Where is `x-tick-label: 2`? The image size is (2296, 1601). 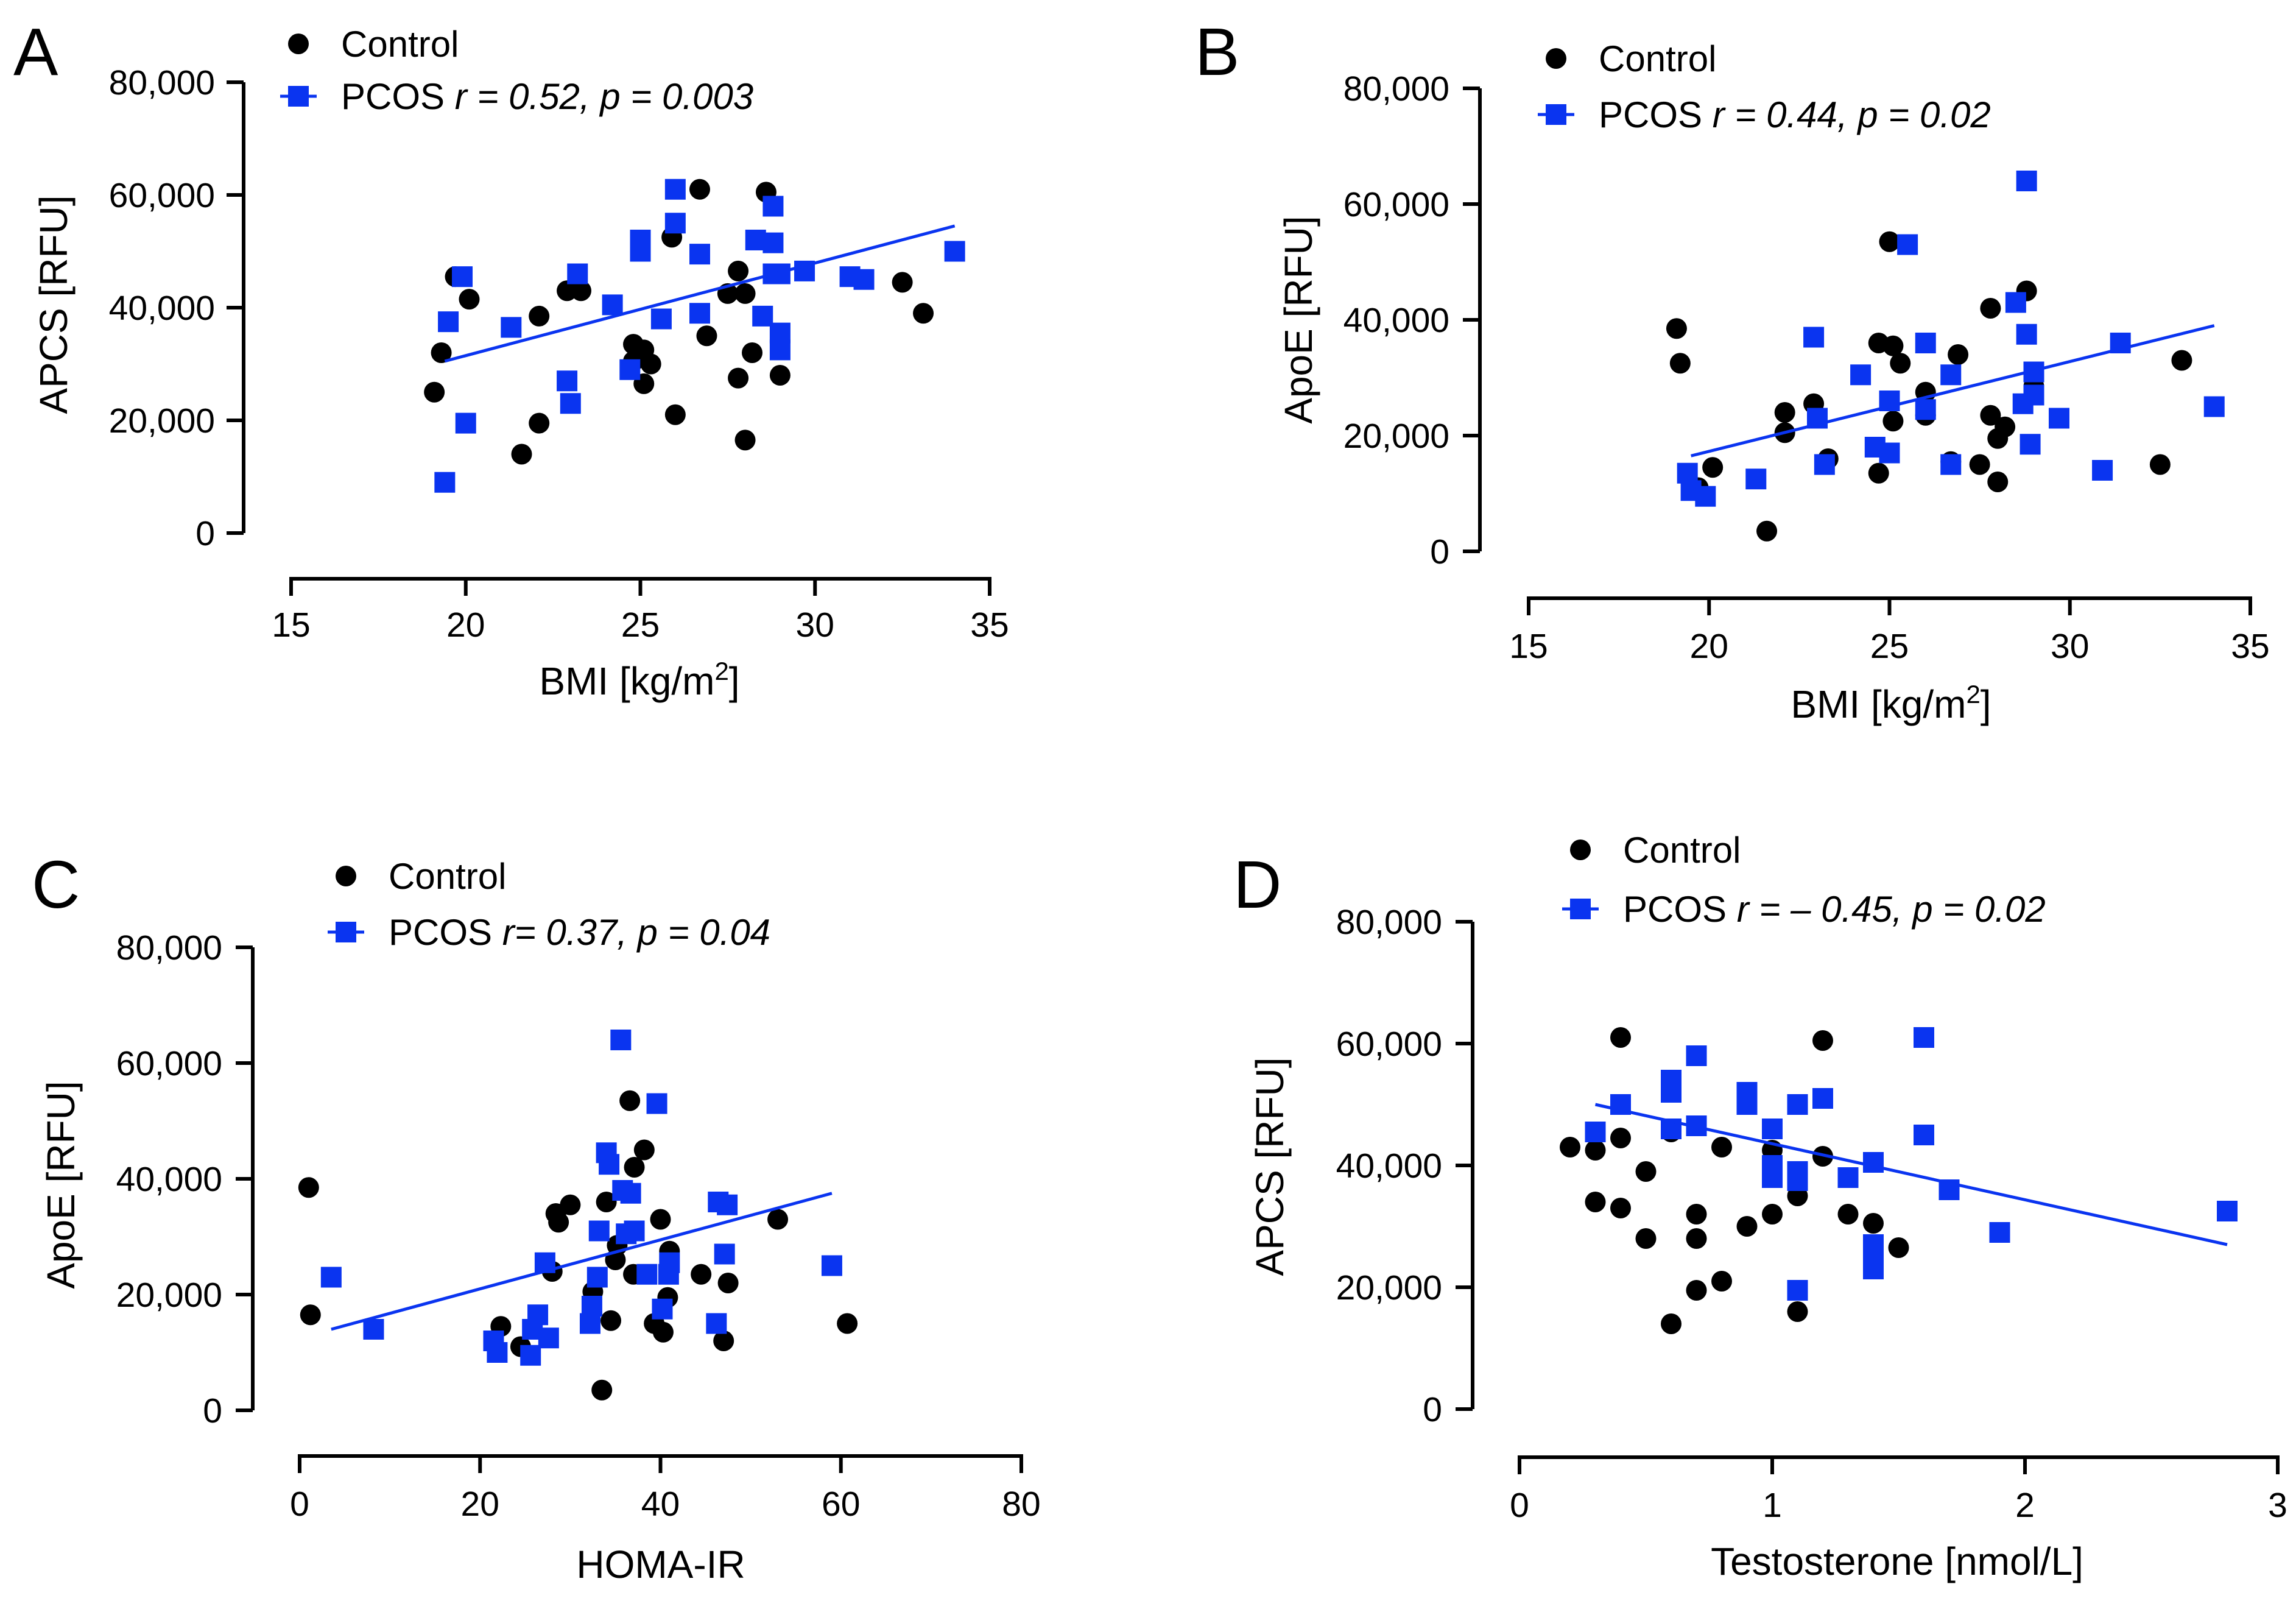
x-tick-label: 2 is located at coordinates (2025, 1505).